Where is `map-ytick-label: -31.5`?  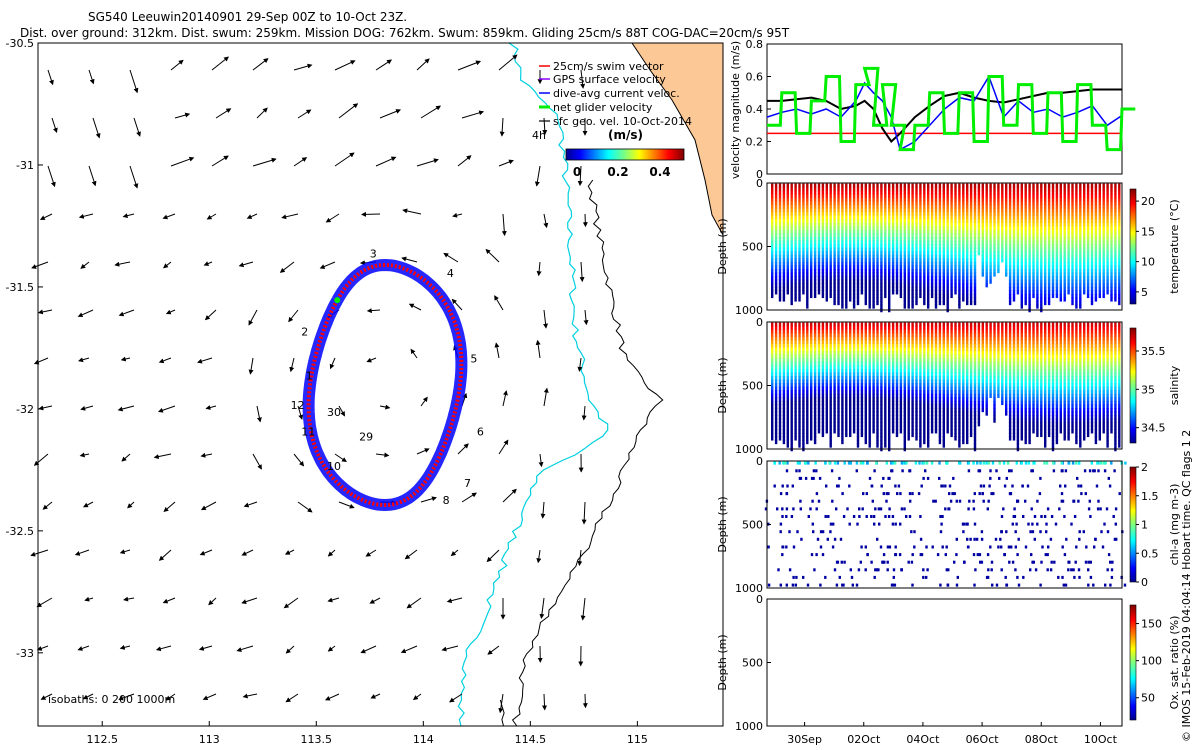 map-ytick-label: -31.5 is located at coordinates (20, 287).